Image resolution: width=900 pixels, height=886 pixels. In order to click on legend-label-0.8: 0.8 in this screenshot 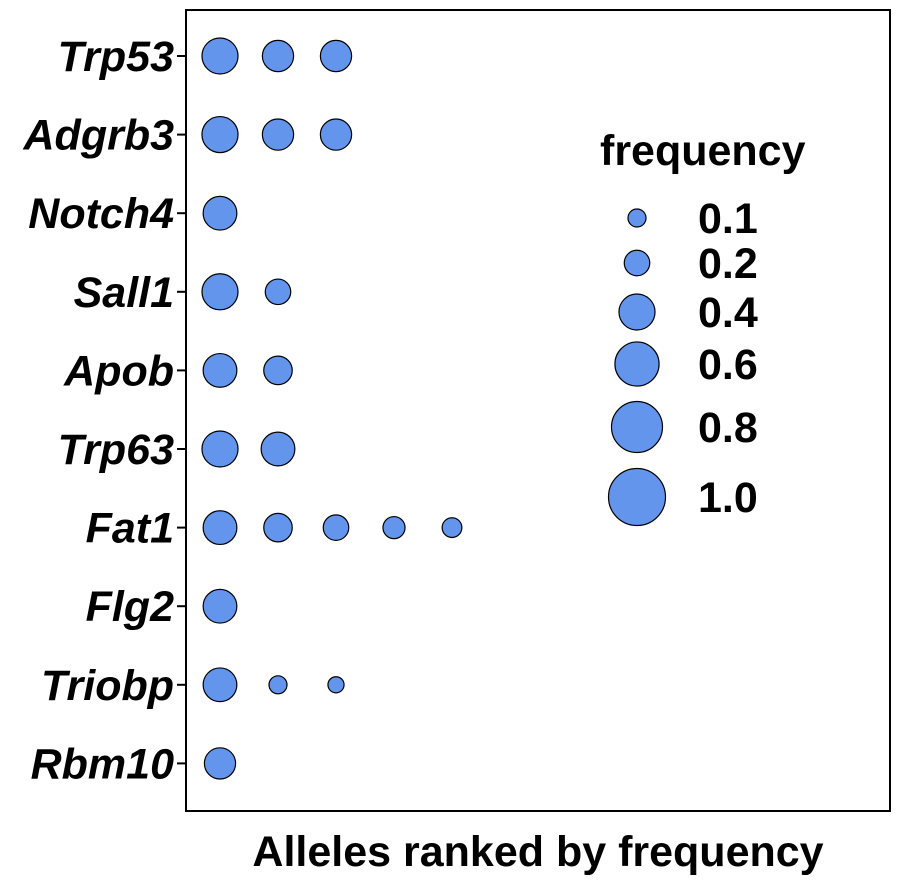, I will do `click(728, 428)`.